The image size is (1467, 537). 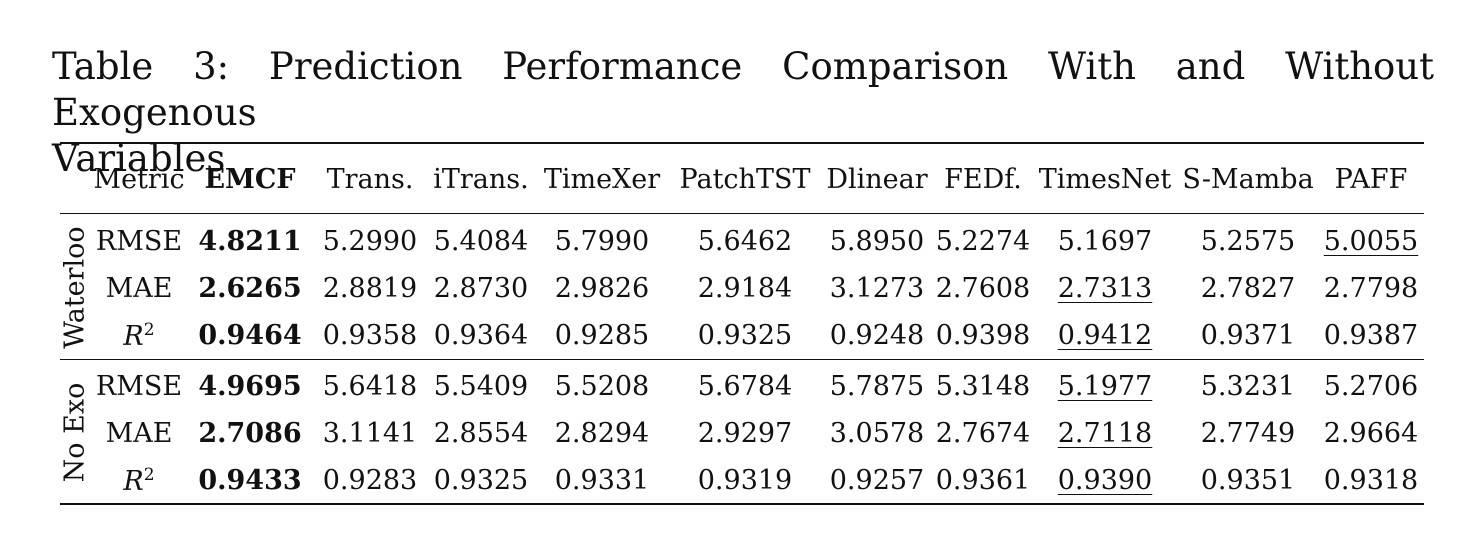 What do you see at coordinates (745, 288) in the screenshot?
I see `table-cell: 2.9184` at bounding box center [745, 288].